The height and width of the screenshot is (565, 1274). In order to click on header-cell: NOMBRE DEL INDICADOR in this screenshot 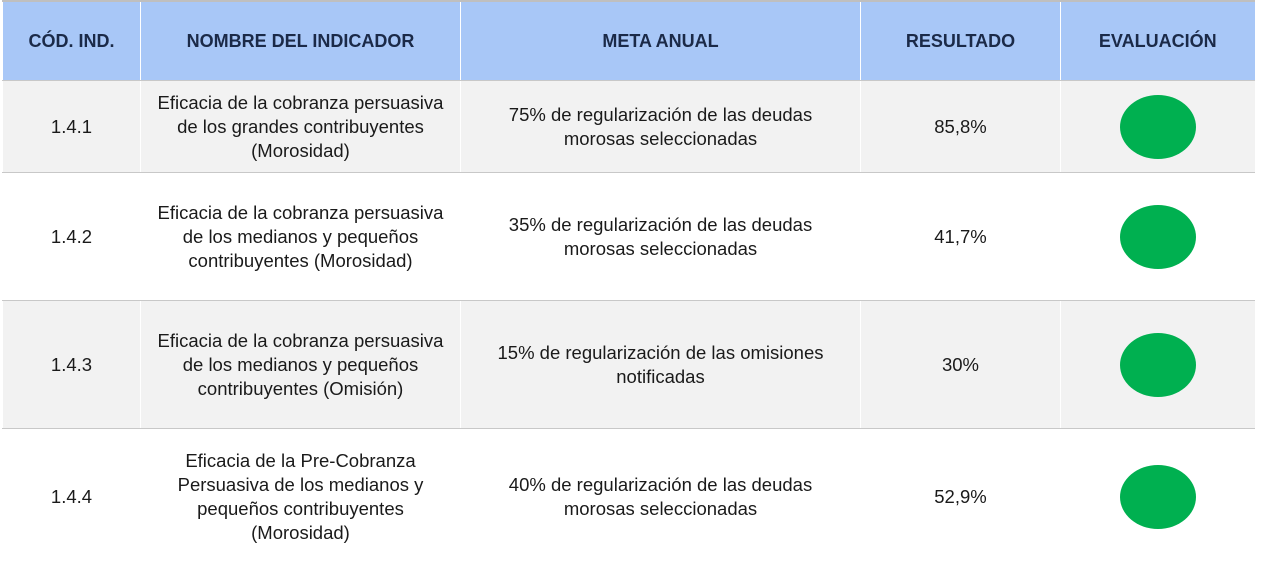, I will do `click(300, 40)`.